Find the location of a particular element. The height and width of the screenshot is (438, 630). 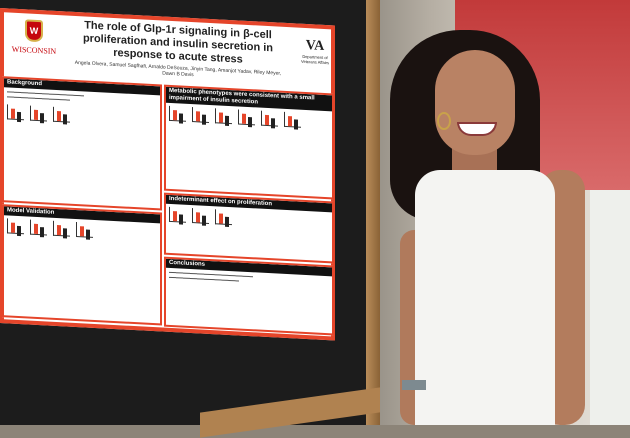

va-label: Department of Veterans Affairs is located at coordinates (315, 59).